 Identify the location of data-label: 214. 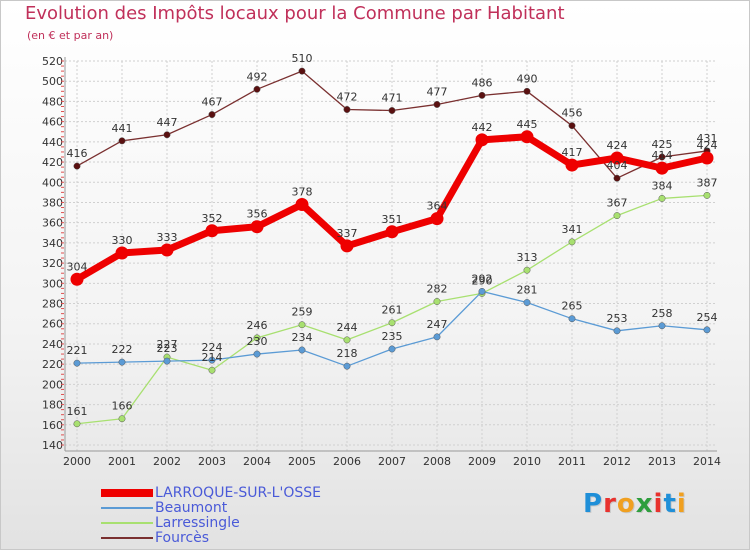
(212, 357).